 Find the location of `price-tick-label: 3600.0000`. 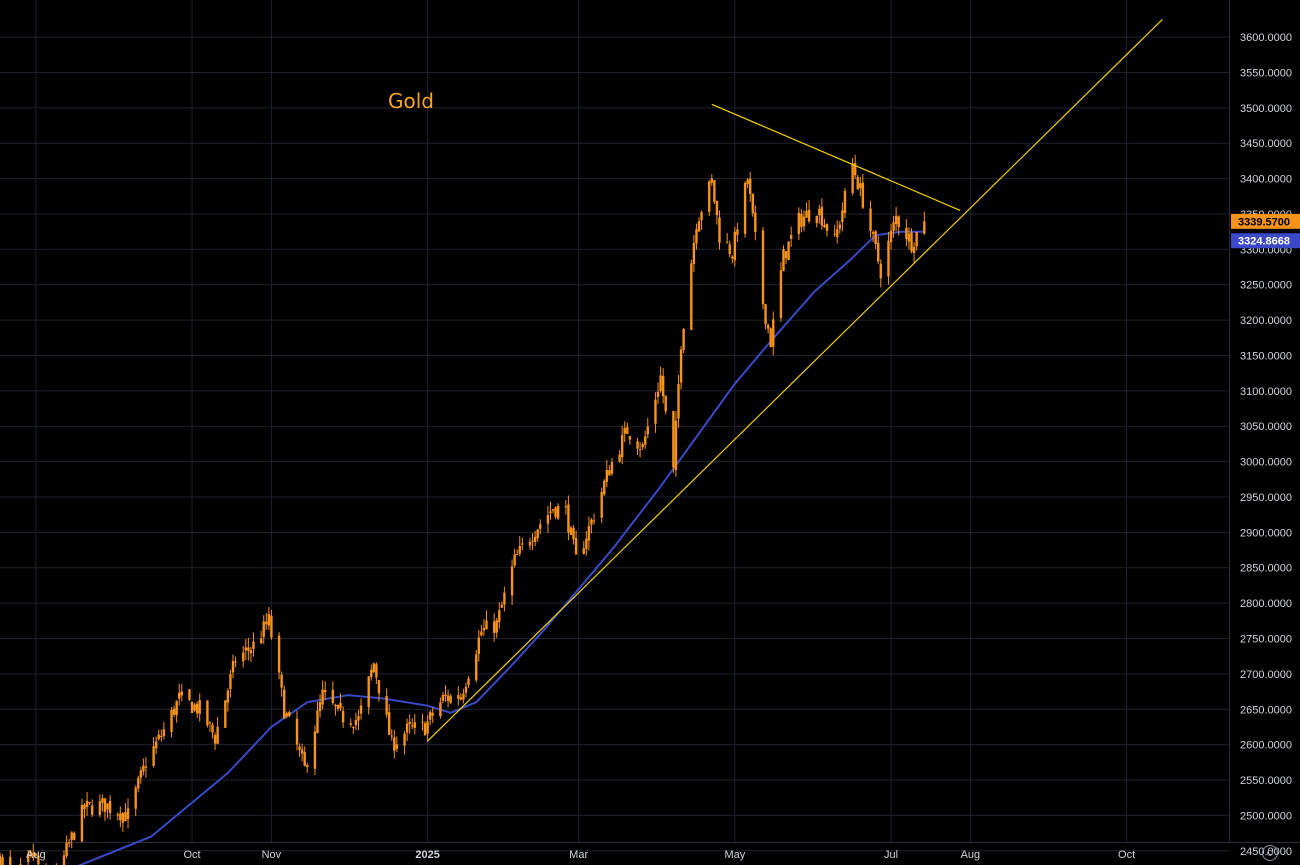

price-tick-label: 3600.0000 is located at coordinates (1266, 38).